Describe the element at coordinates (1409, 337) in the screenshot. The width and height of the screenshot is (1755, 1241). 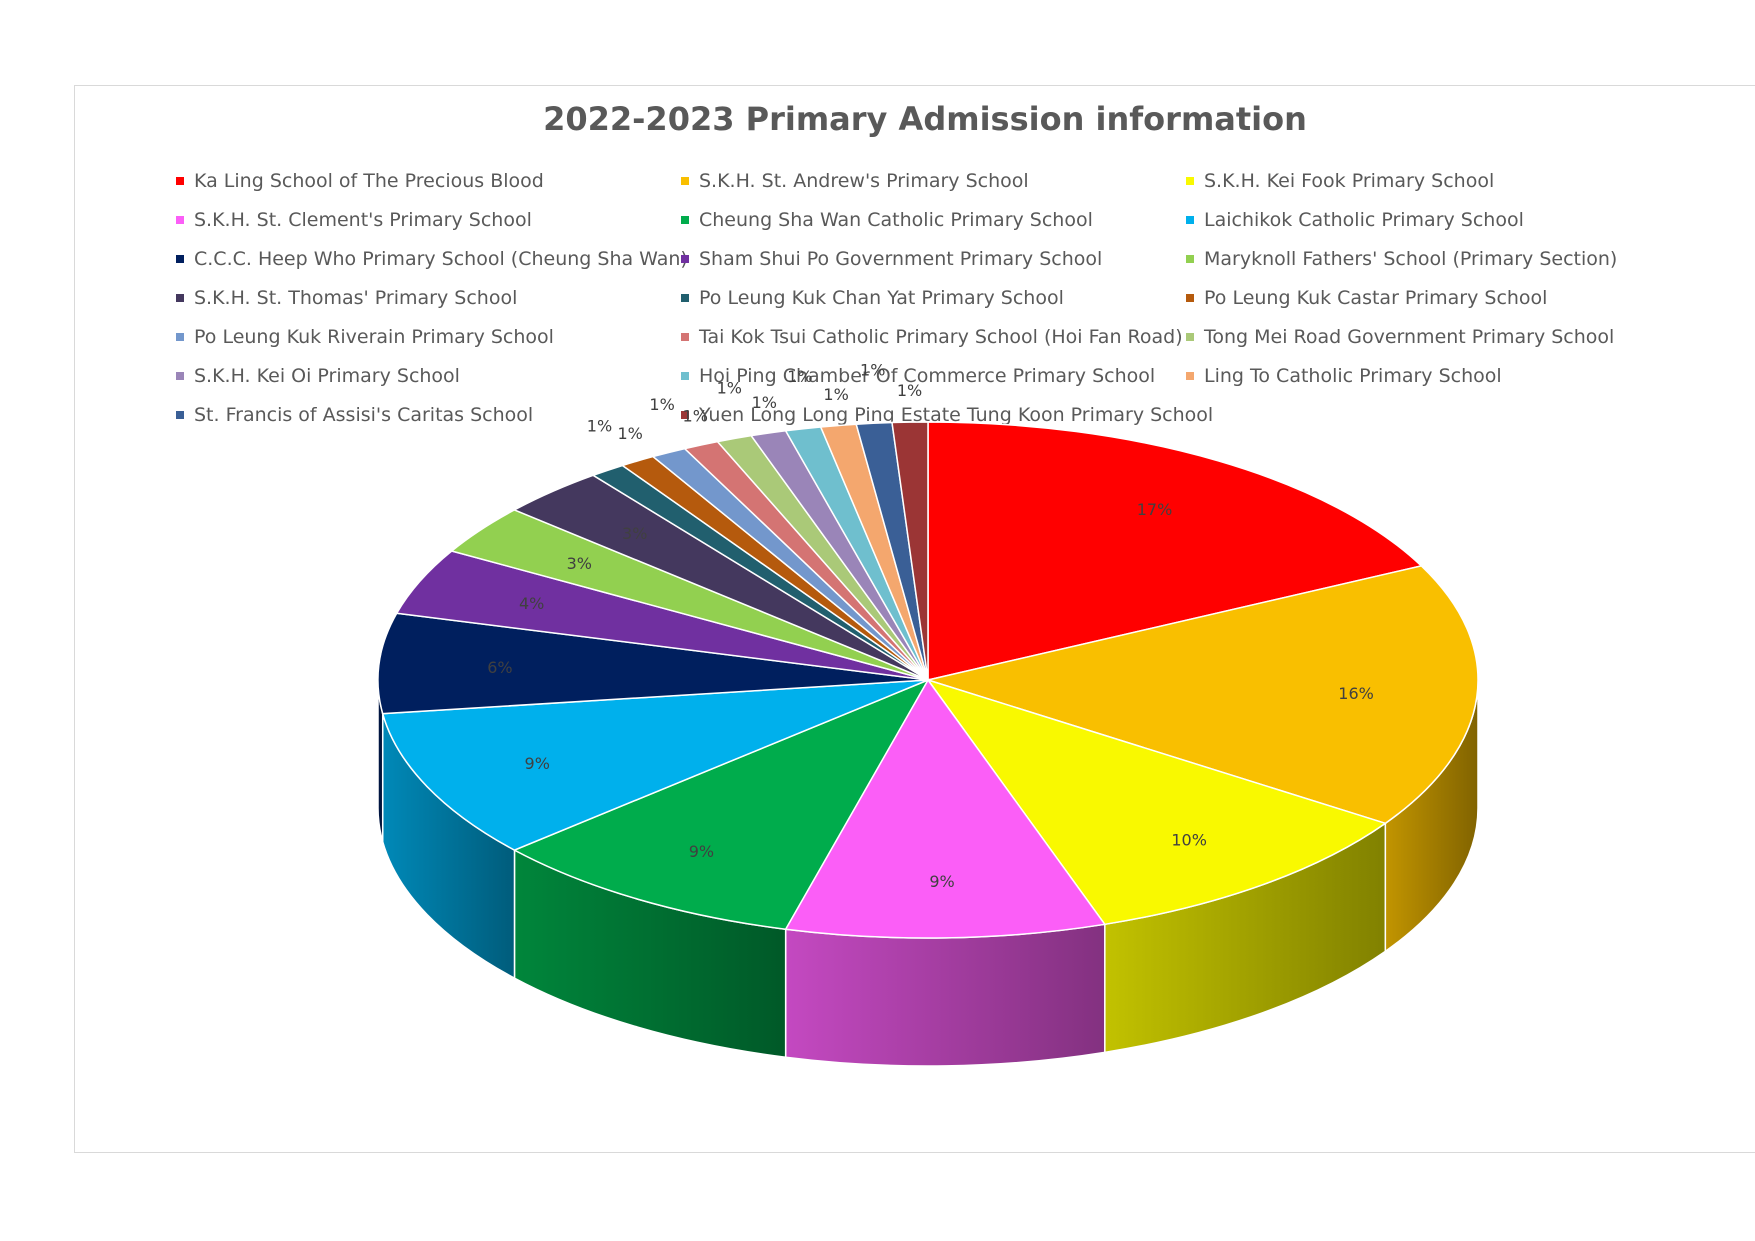
I see `legend-label: Tong Mei Road Government Primary School` at that location.